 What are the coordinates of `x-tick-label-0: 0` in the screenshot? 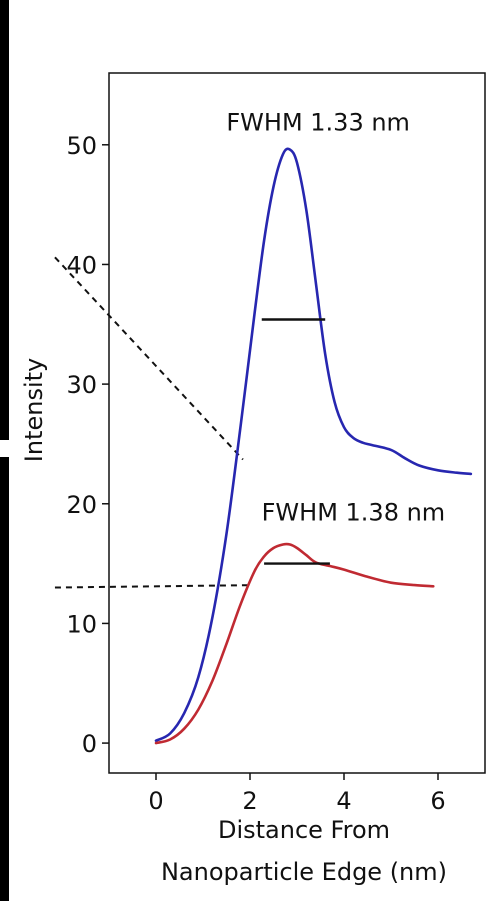 It's located at (155, 801).